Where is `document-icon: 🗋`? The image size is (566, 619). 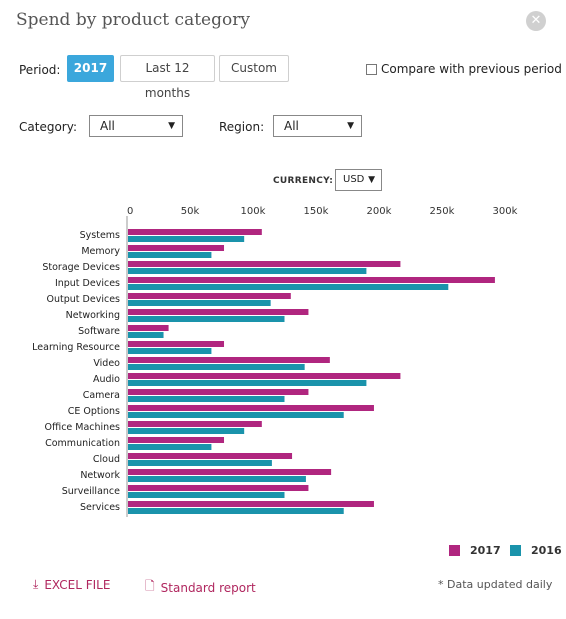 document-icon: 🗋 is located at coordinates (150, 586).